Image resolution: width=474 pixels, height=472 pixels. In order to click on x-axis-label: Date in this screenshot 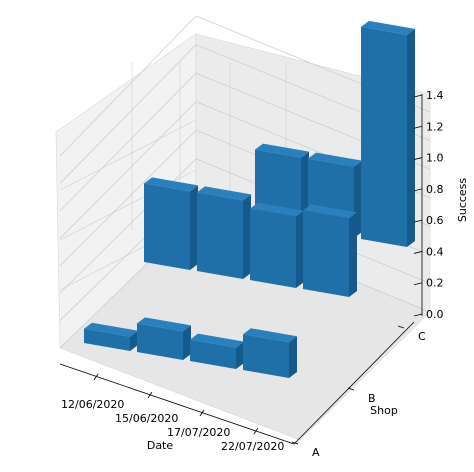, I will do `click(160, 445)`.